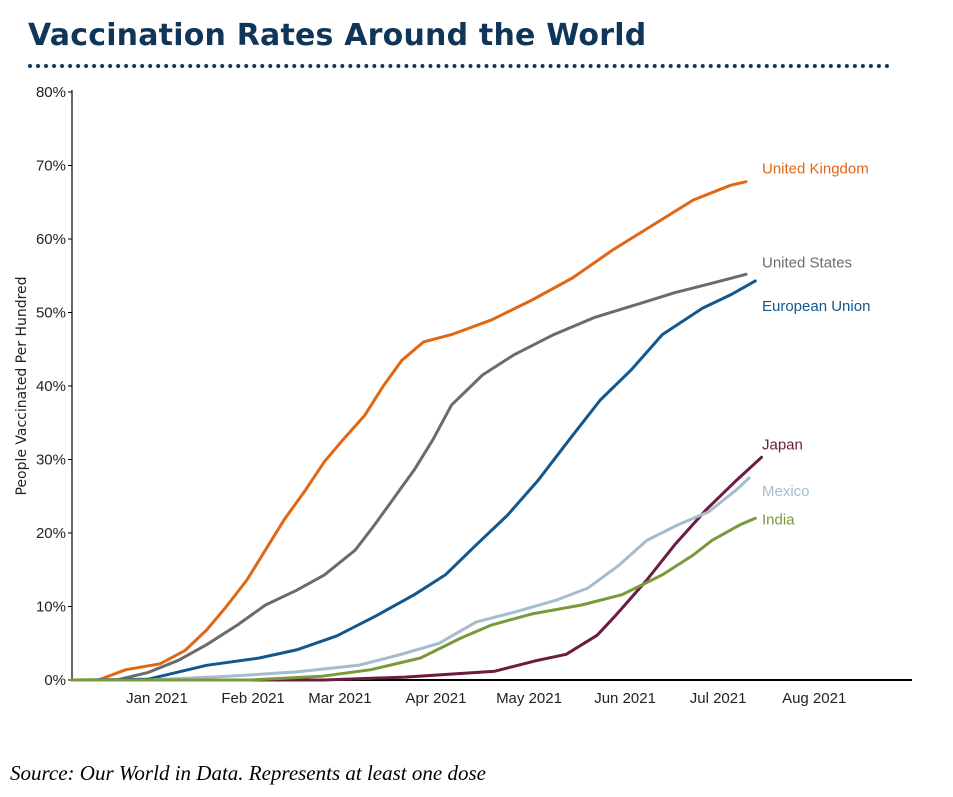  What do you see at coordinates (339, 698) in the screenshot?
I see `x-tick-label: Mar 2021` at bounding box center [339, 698].